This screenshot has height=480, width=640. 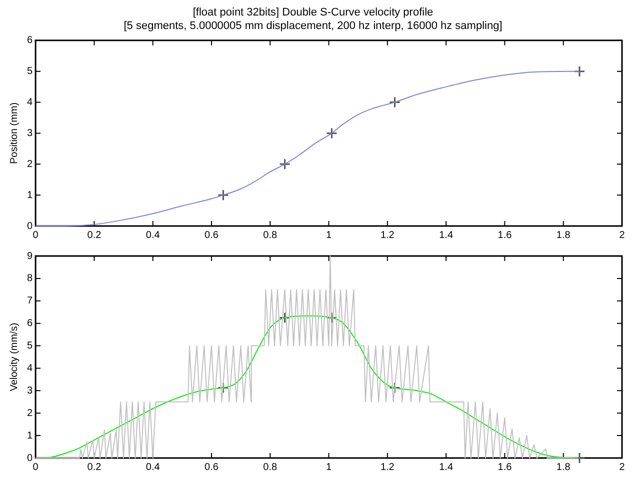 I want to click on y-tick-label: 8, so click(x=30, y=278).